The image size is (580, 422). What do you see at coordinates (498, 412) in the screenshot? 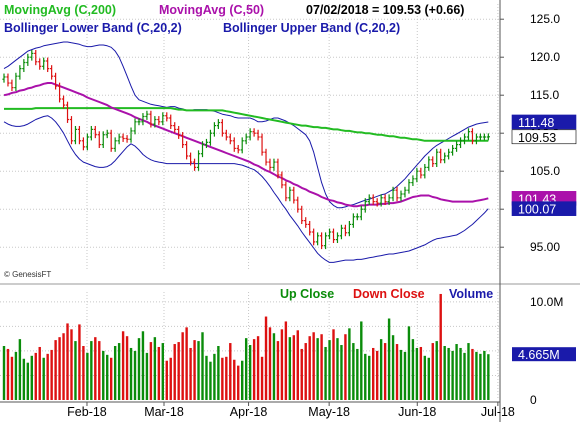
I see `x-tick-label: Jul-18` at bounding box center [498, 412].